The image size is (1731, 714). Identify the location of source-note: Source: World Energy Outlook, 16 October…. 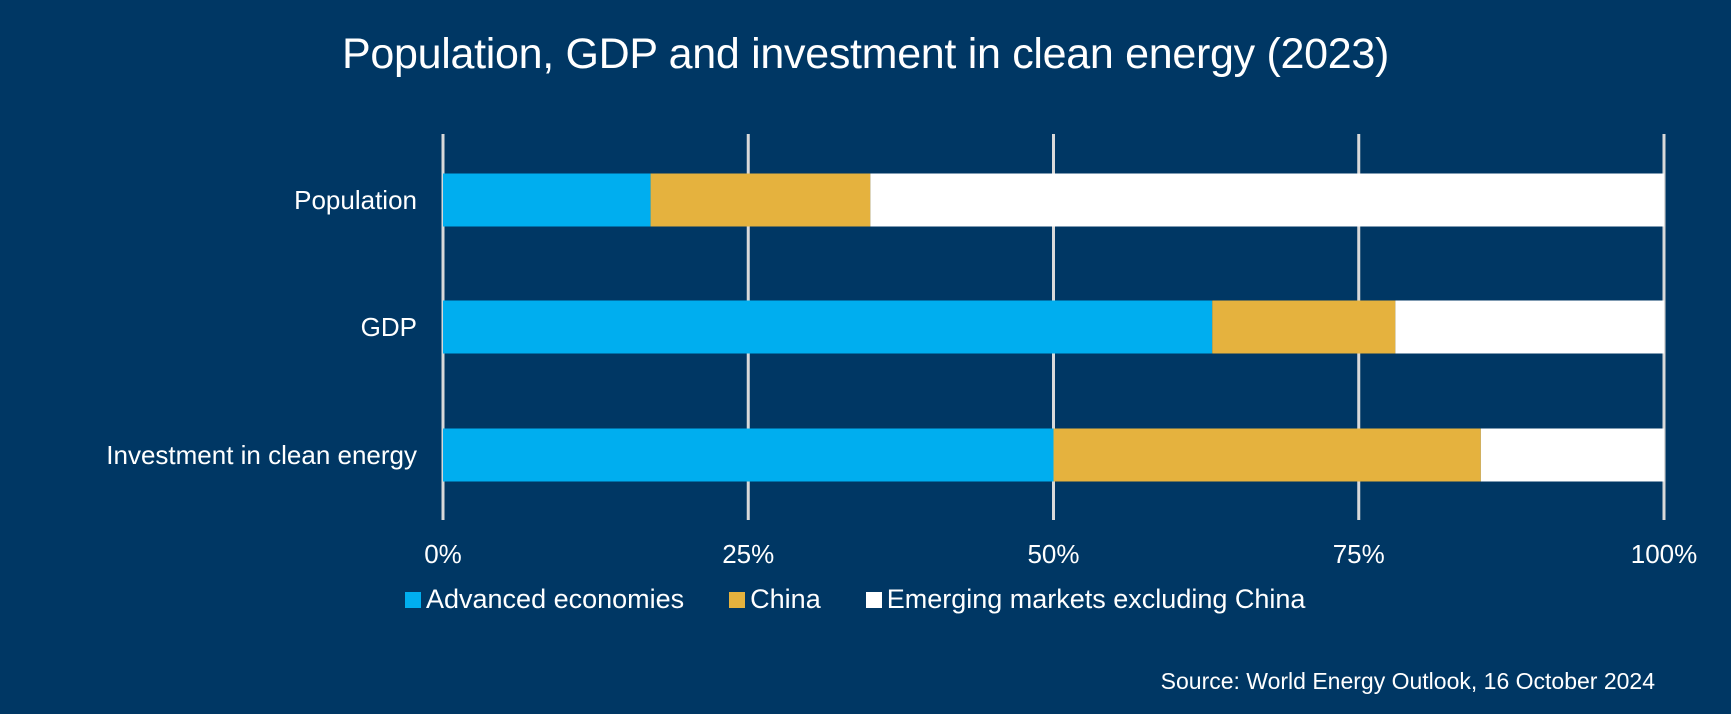
(1407, 681).